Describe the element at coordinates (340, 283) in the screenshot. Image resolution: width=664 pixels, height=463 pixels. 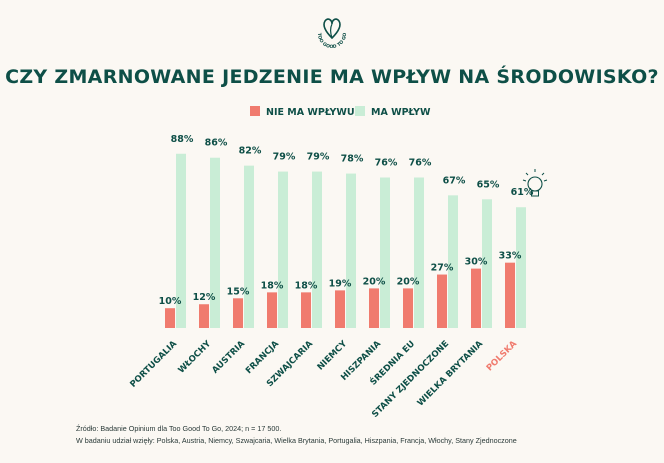
I see `label-nie-ma-wplywu-niemcy: 19%` at that location.